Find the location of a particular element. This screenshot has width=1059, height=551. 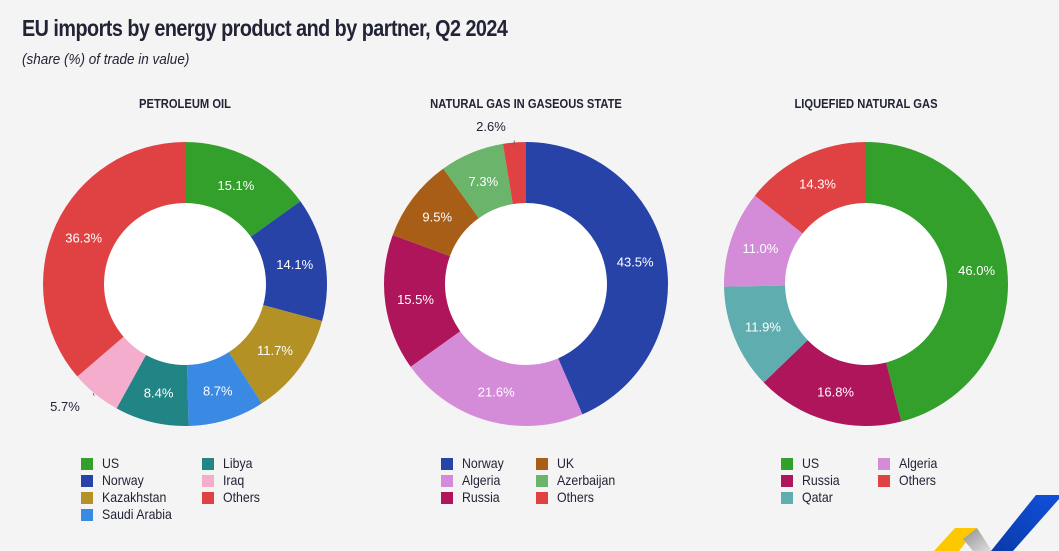

donut-liquefied-natural-gas: 46.0% 16.8% 11.9% 11.0% 14.3% is located at coordinates (866, 284).